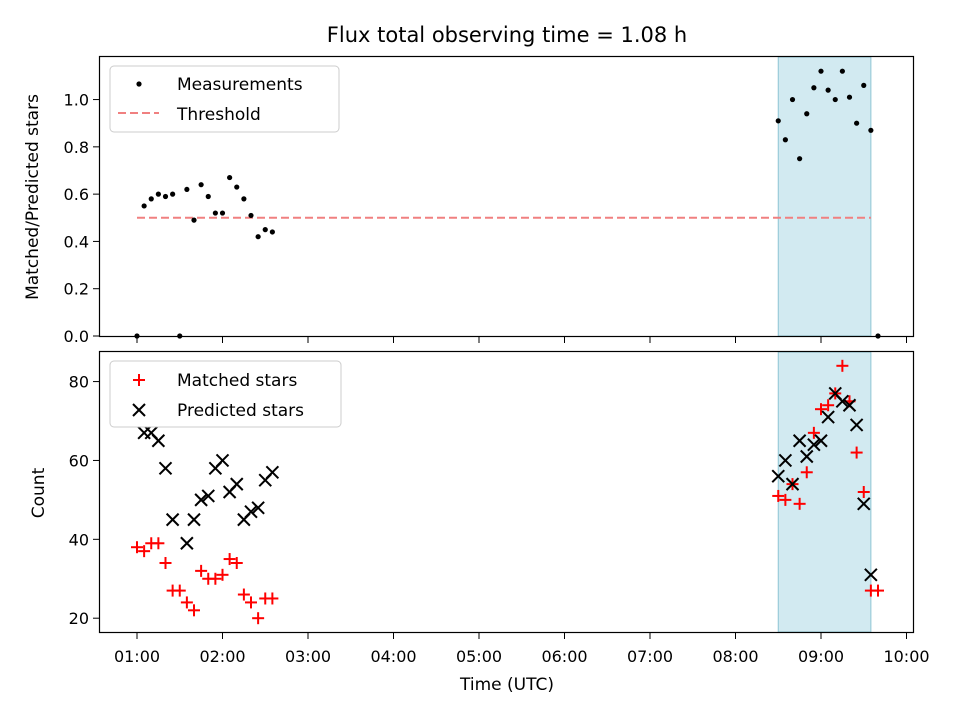  I want to click on ratio-y-axis-label: Matched/Predicted stars, so click(33, 197).